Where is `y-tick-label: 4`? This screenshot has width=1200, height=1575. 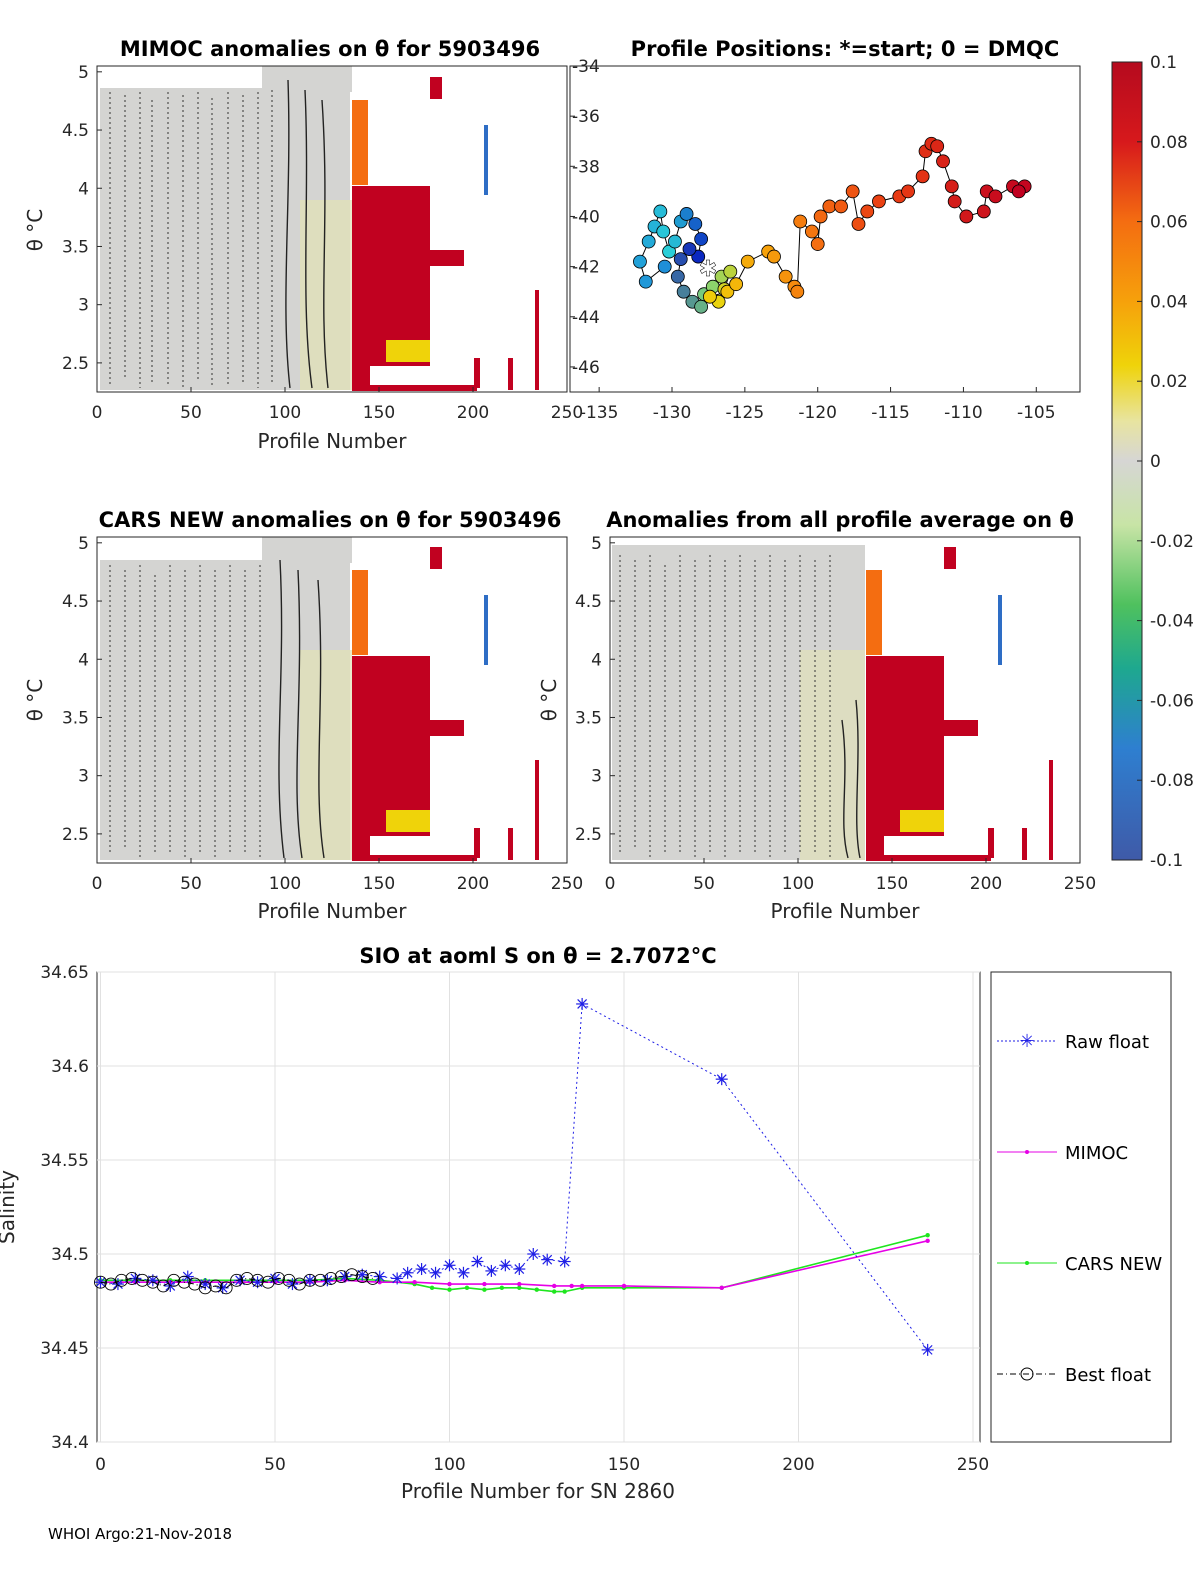
y-tick-label: 4 is located at coordinates (83, 189).